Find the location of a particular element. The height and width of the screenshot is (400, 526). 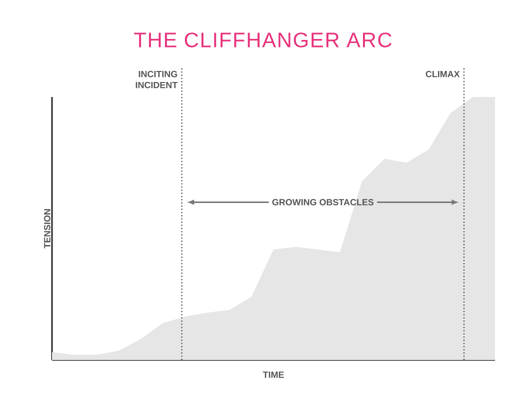

y-axis-title: TENSION is located at coordinates (47, 228).